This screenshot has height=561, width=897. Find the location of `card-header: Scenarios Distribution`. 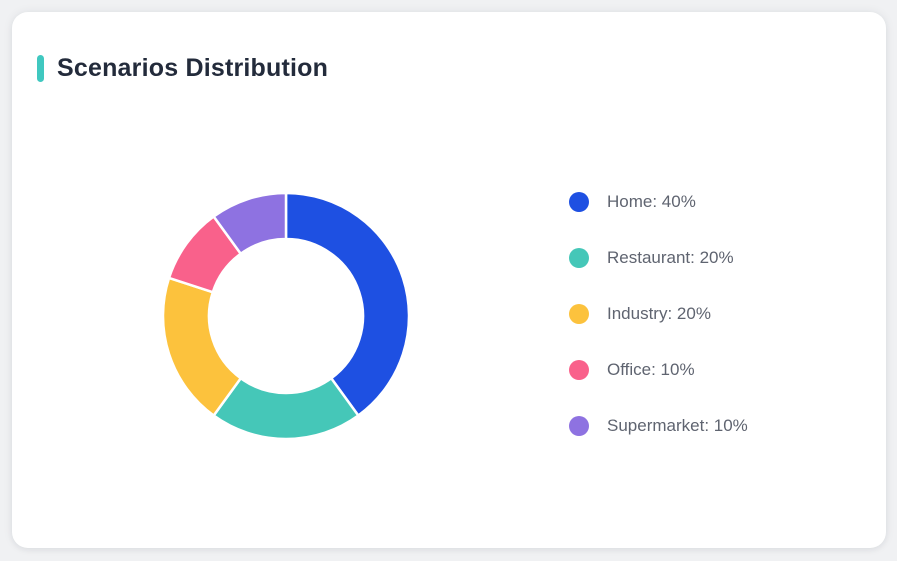

card-header: Scenarios Distribution is located at coordinates (182, 68).